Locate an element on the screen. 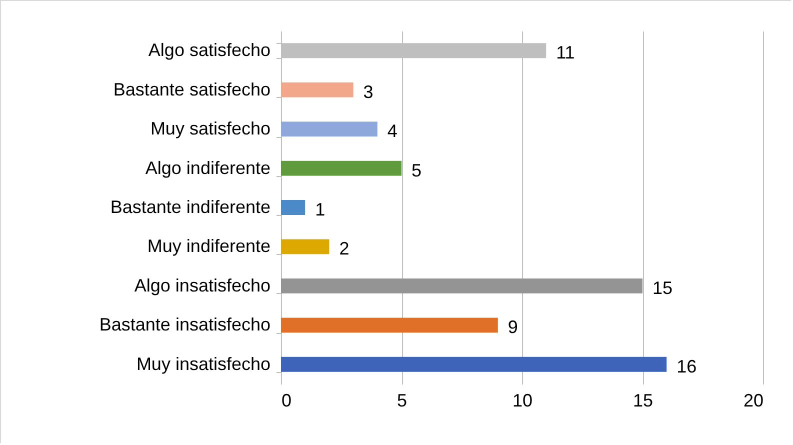 This screenshot has width=793, height=445. x-tick-label: 10 is located at coordinates (522, 400).